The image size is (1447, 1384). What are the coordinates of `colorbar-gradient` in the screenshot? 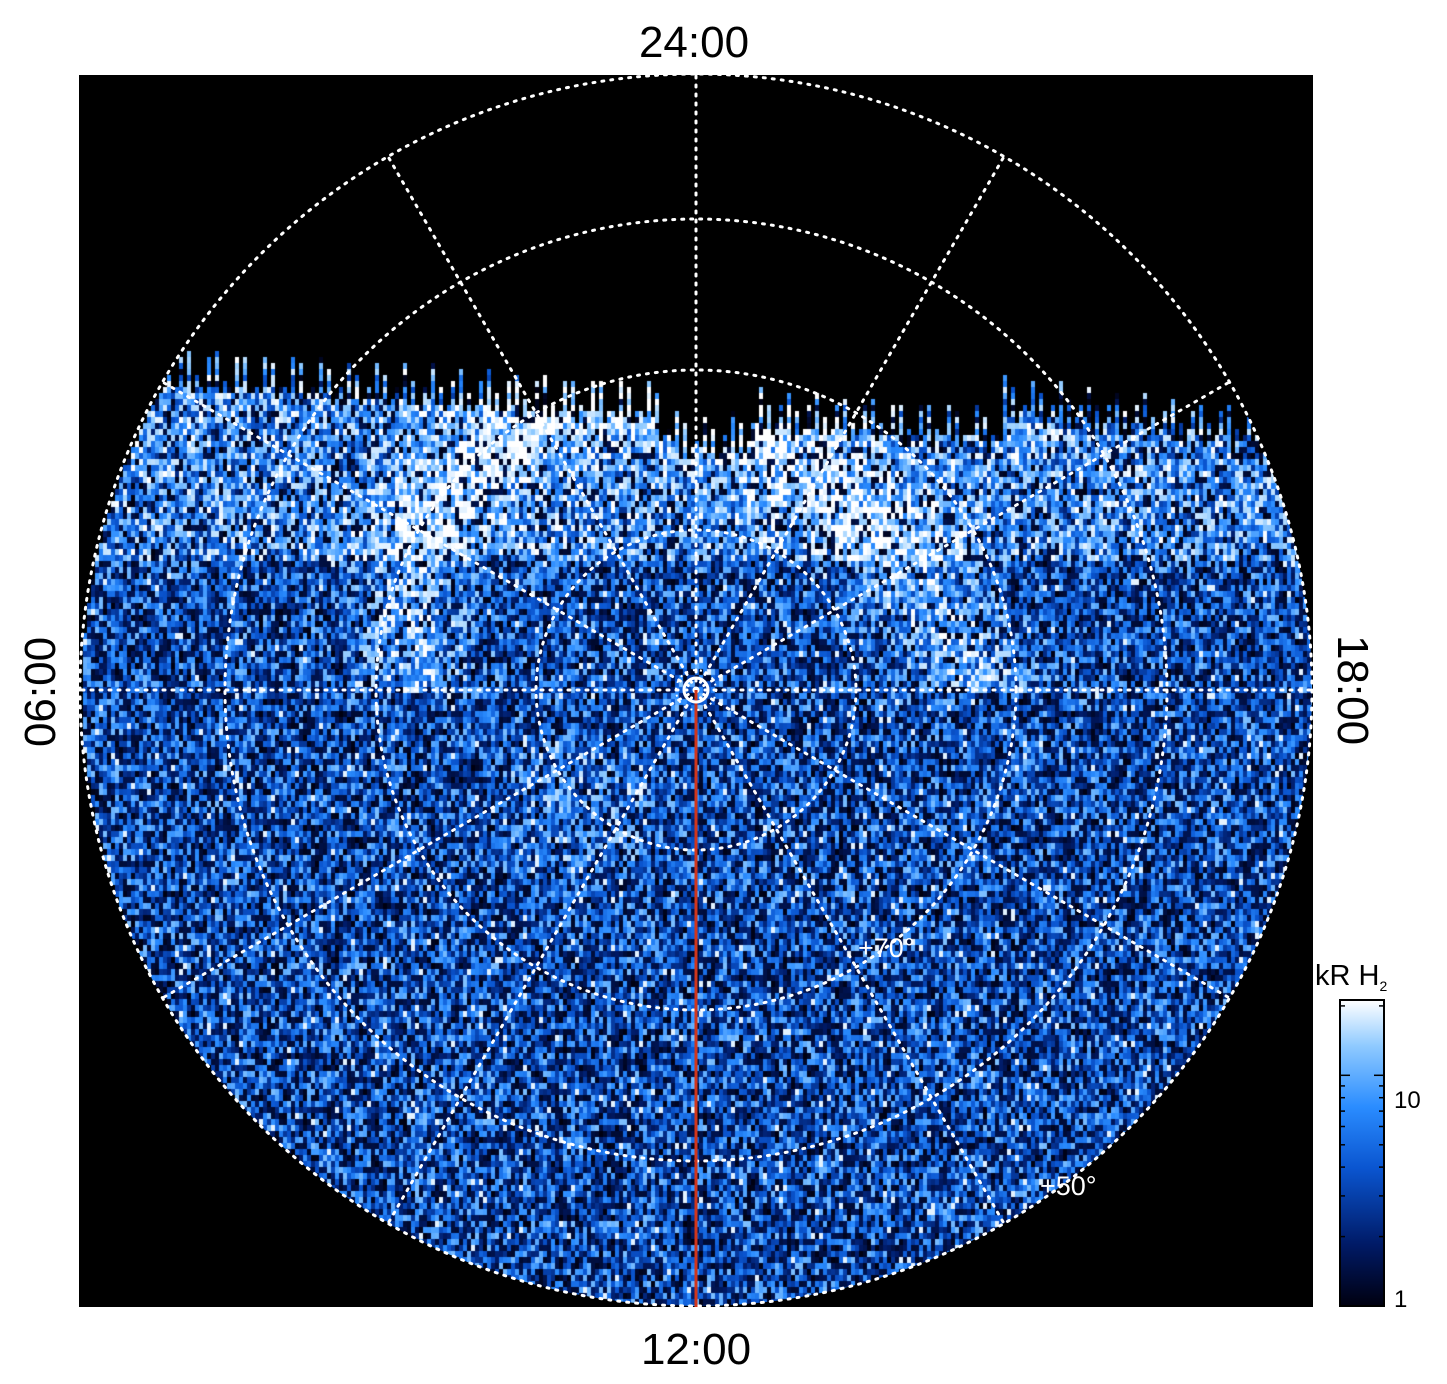 It's located at (1362, 1153).